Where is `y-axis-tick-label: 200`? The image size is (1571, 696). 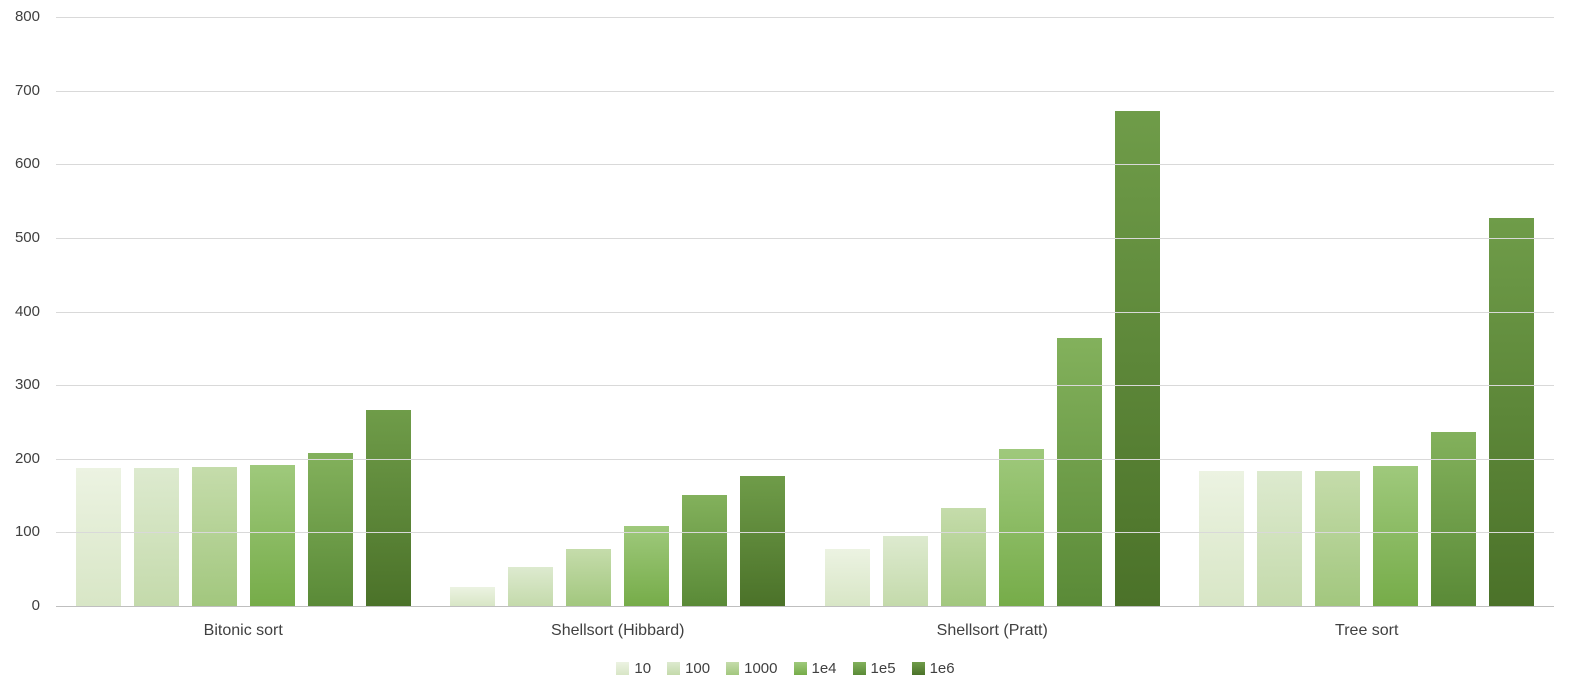 y-axis-tick-label: 200 is located at coordinates (27, 458).